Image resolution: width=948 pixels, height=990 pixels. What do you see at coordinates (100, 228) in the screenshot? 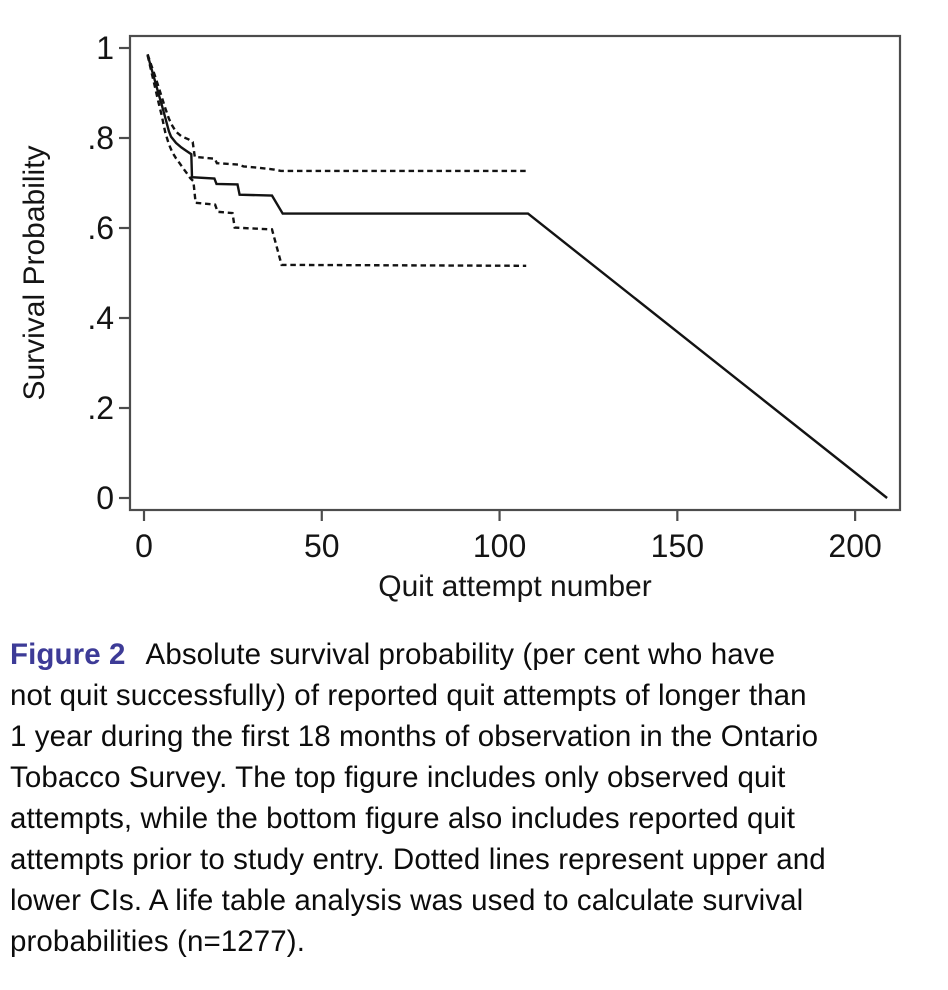
I see `y-axis-tick-label: .6` at bounding box center [100, 228].